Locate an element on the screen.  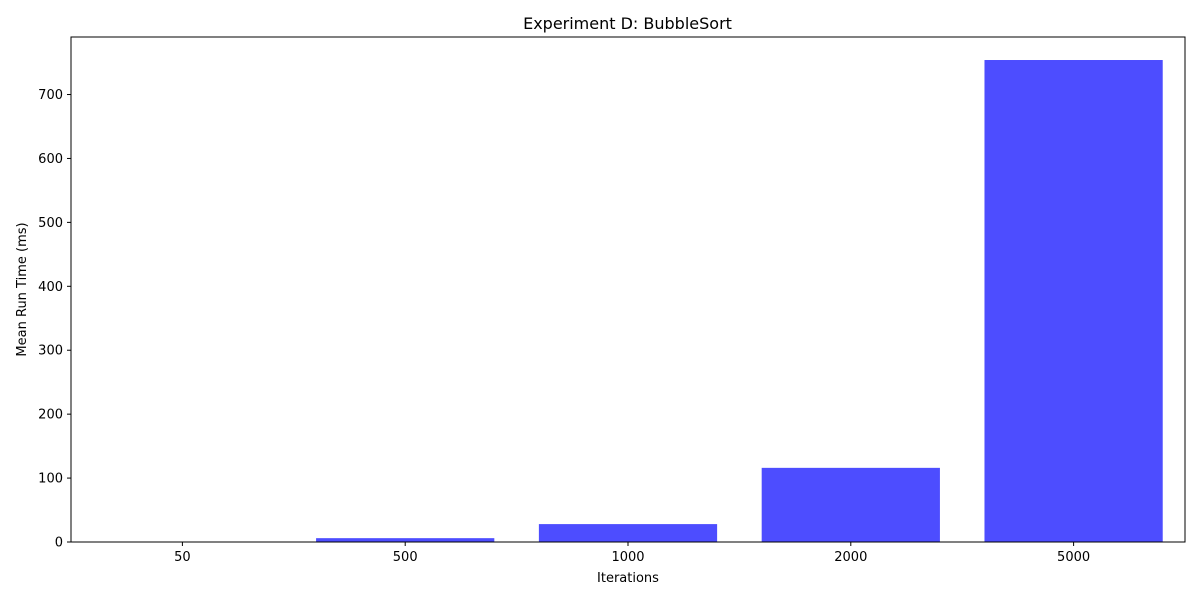
y-tick-label: 600 is located at coordinates (50, 159).